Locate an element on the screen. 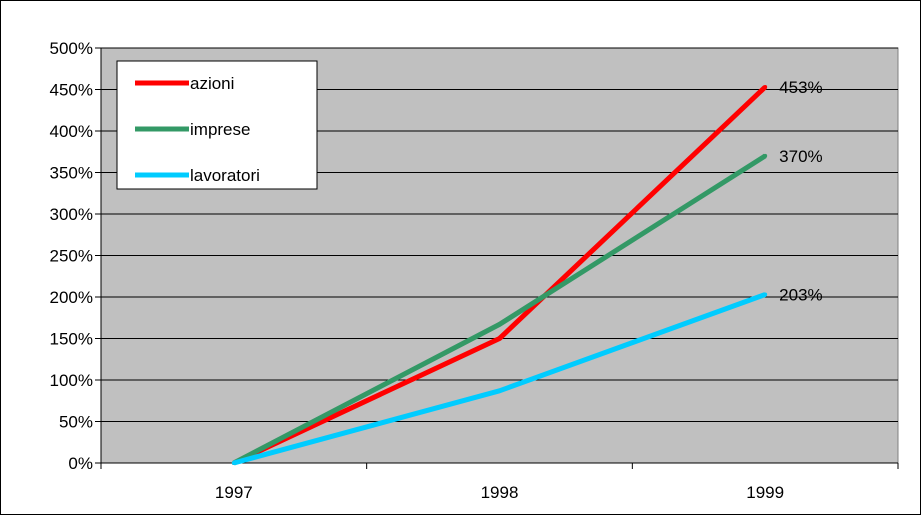 This screenshot has width=921, height=519. y-tick-label: 0% is located at coordinates (80, 463).